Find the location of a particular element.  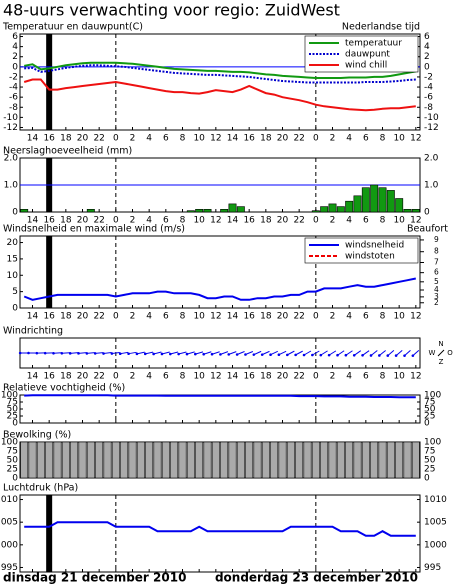

x-tick-label: 0 is located at coordinates (316, 317).